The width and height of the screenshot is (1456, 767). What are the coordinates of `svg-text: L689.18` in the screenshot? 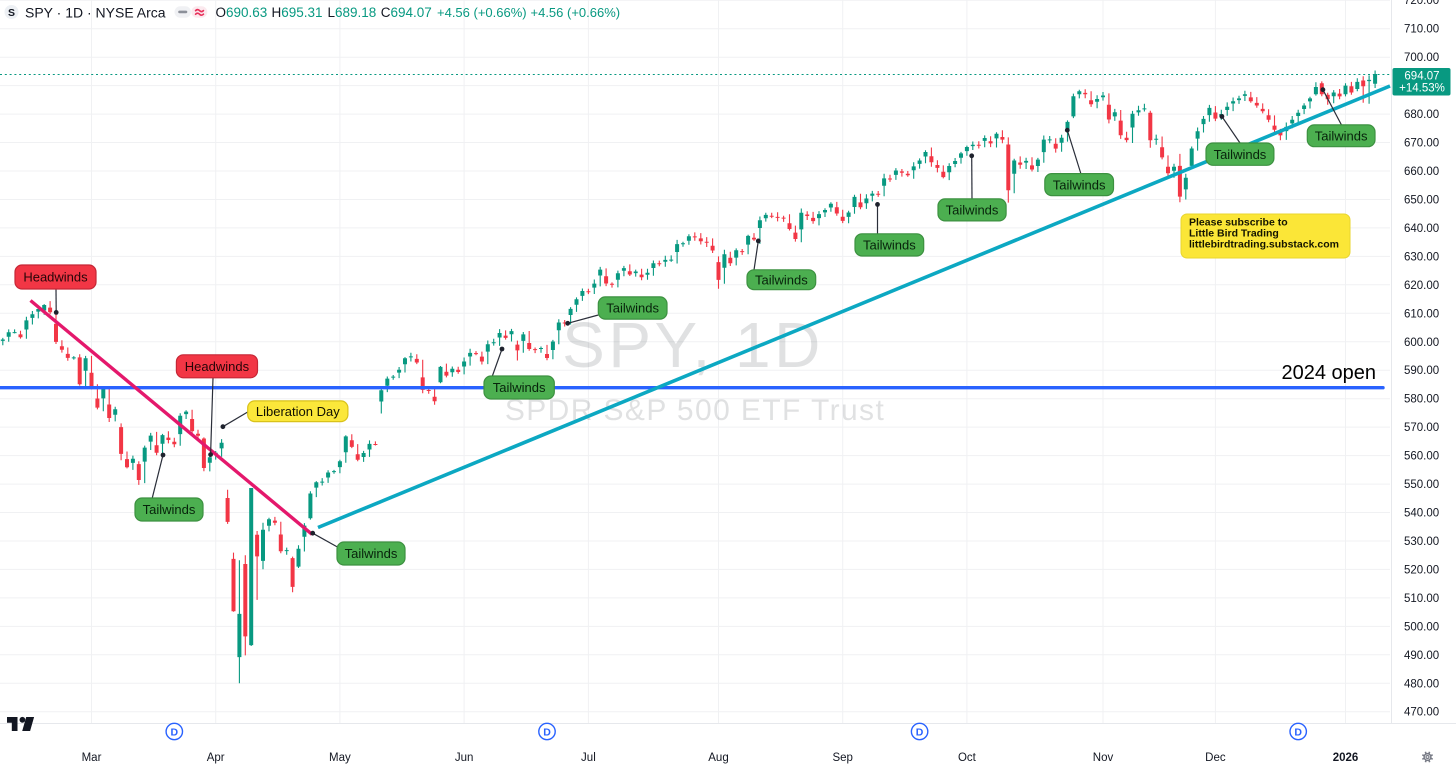 It's located at (352, 12).